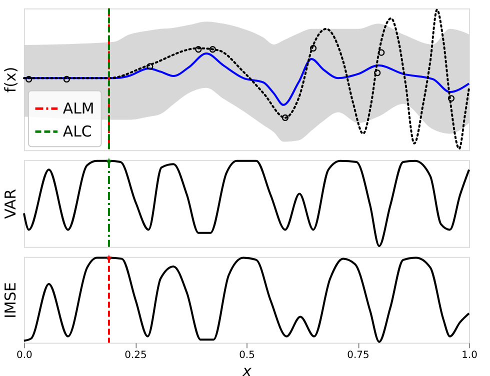  I want to click on y-axis-title: f(x), so click(10, 79).